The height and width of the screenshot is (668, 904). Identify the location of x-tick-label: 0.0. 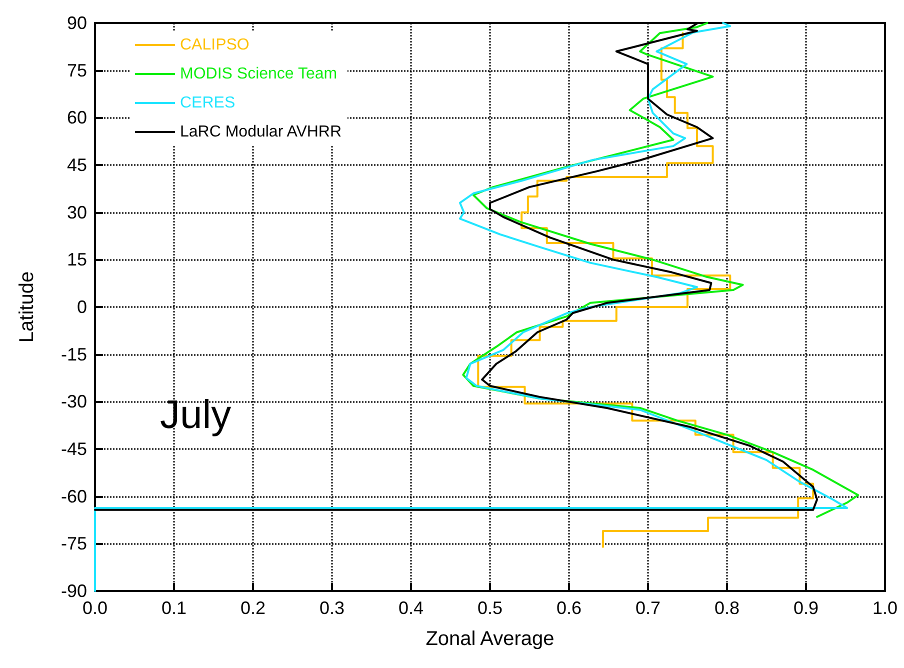
(95, 608).